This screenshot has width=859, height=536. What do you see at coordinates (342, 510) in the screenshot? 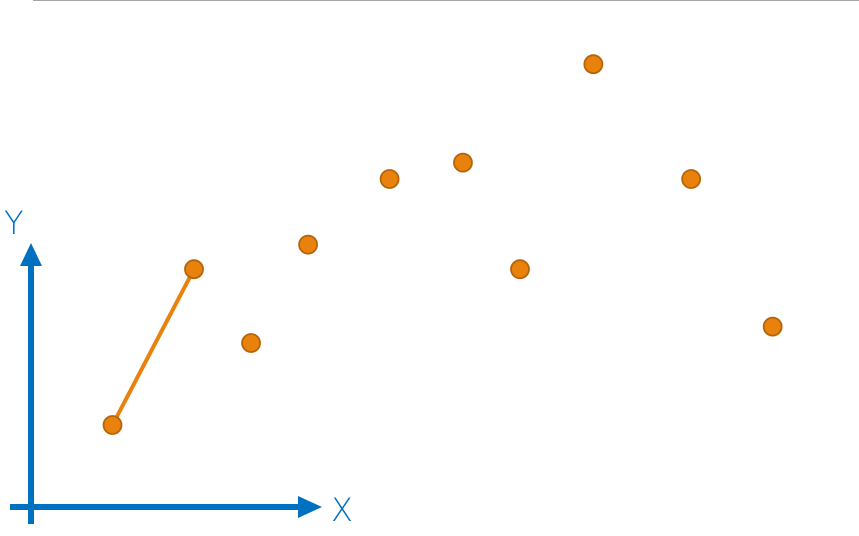
I see `x-axis-label: X` at bounding box center [342, 510].